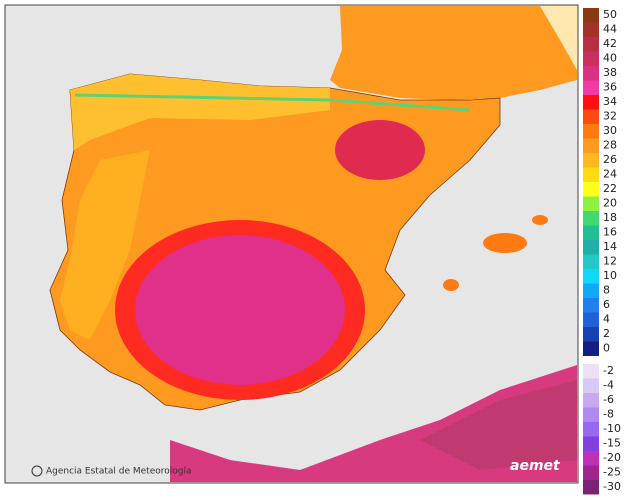 The width and height of the screenshot is (630, 500). I want to click on ebro-zone, so click(380, 150).